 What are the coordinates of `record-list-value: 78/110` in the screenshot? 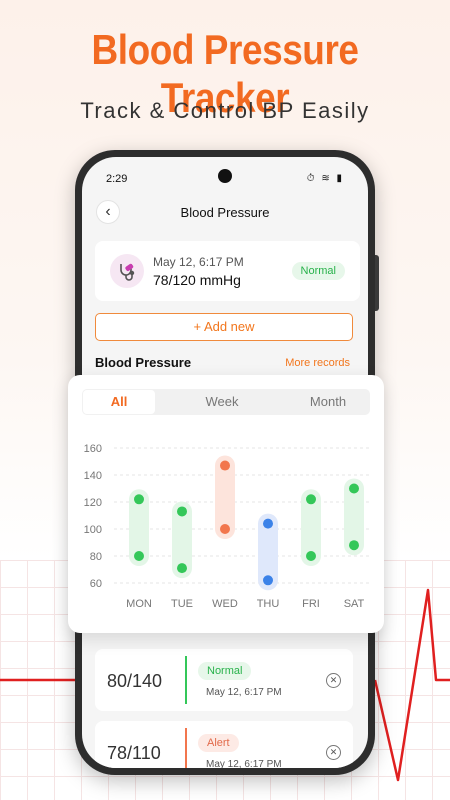 It's located at (134, 753).